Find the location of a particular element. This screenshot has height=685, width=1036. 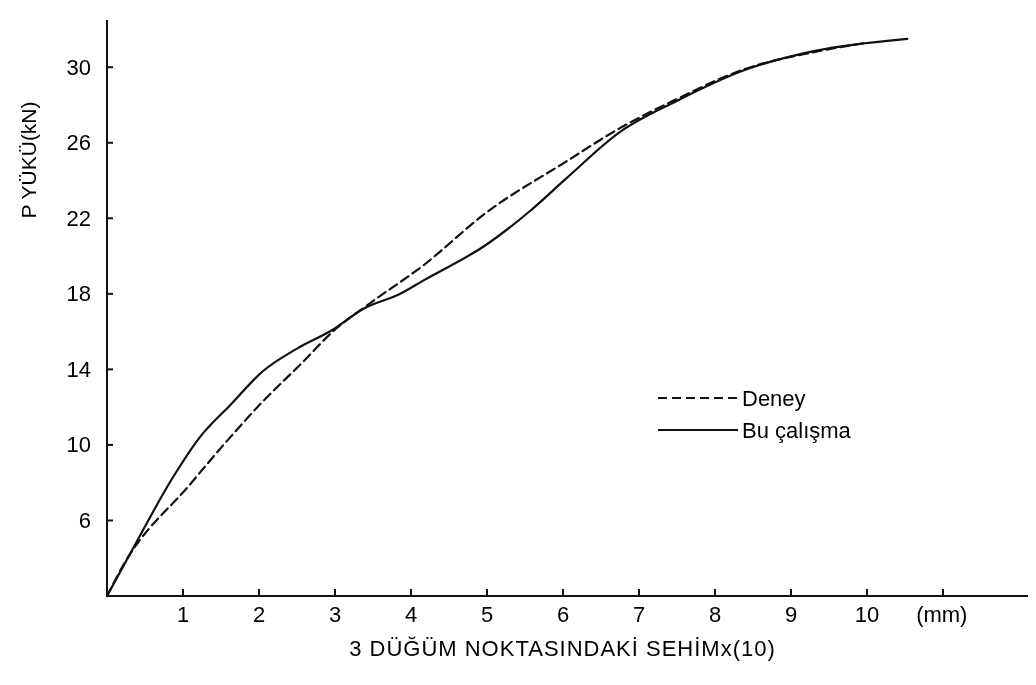

y-axis-title: P YÜKÜ(kN) is located at coordinates (28, 160).